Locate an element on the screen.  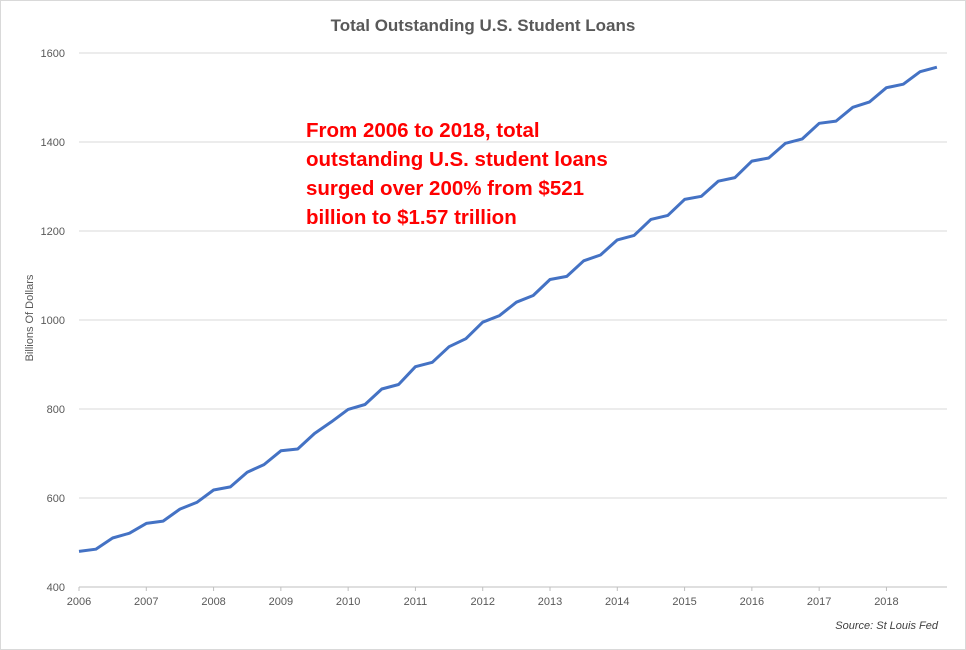
y-tick-labels: 400 600 800 1000 1200 1400 1600 is located at coordinates (53, 321).